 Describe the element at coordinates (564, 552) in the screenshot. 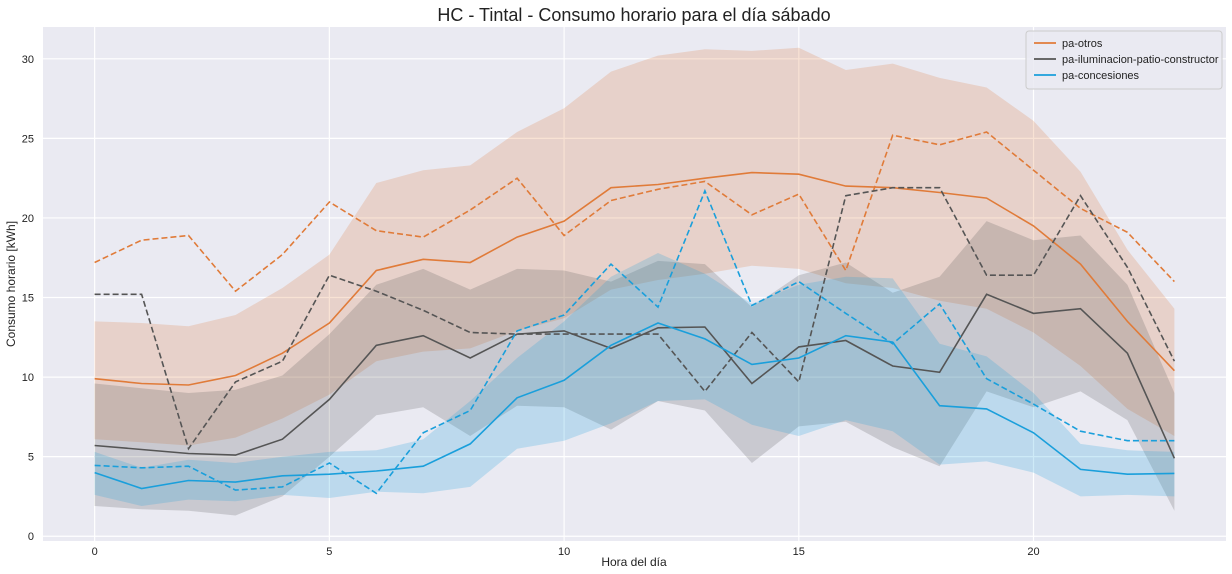

I see `x-tick-label: 10` at that location.